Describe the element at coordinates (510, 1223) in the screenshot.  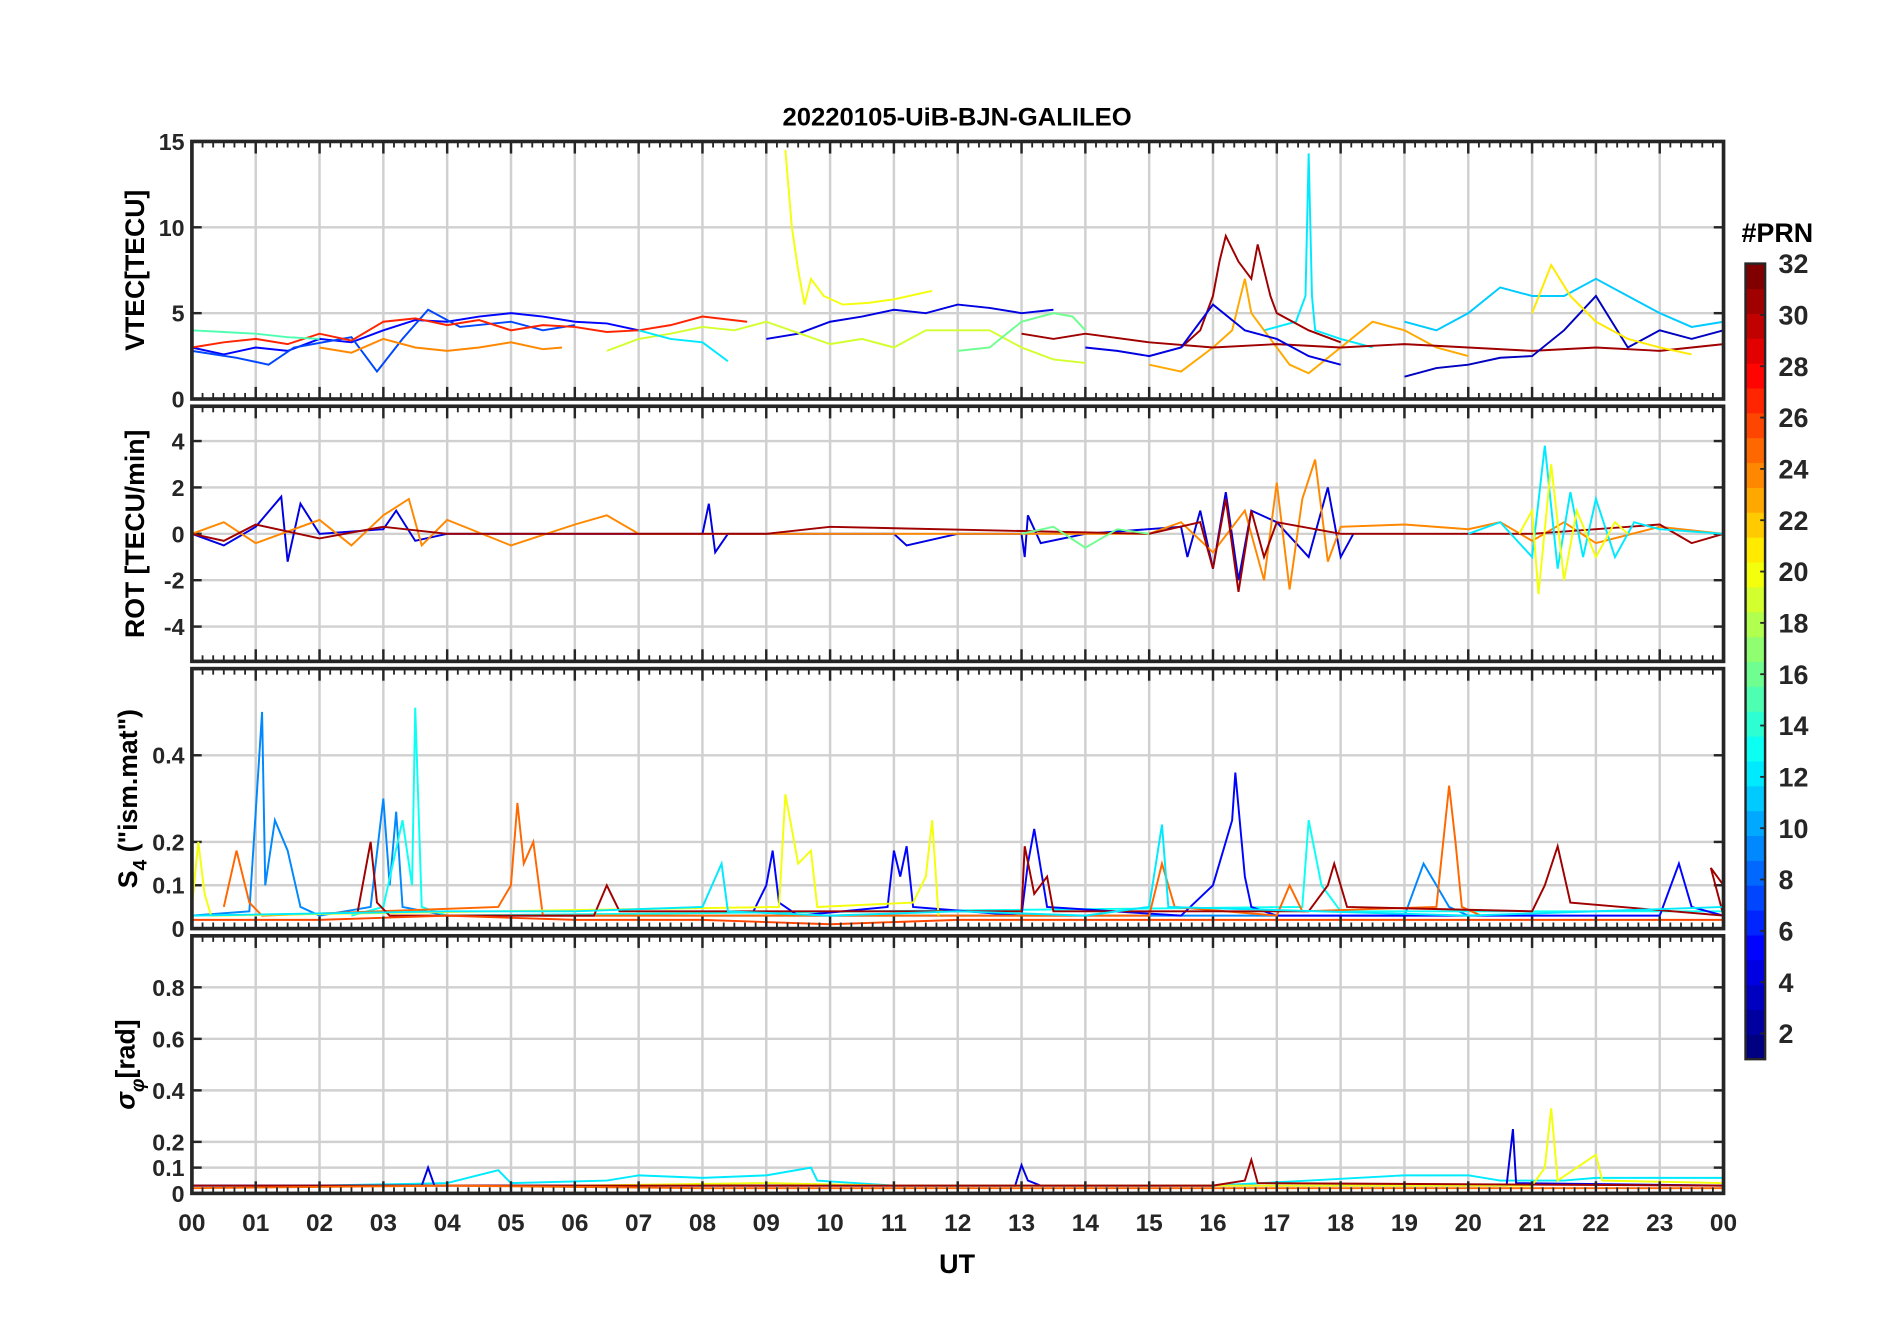
I see `x-tick-label: 05` at that location.